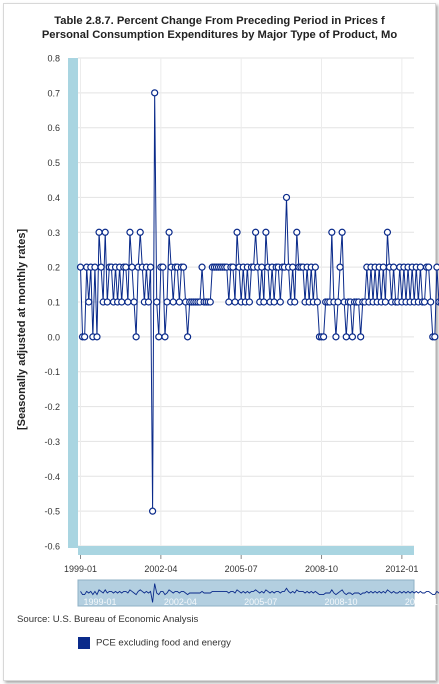 This screenshot has width=439, height=684. What do you see at coordinates (321, 569) in the screenshot?
I see `x-tick-label: 2008-10` at bounding box center [321, 569].